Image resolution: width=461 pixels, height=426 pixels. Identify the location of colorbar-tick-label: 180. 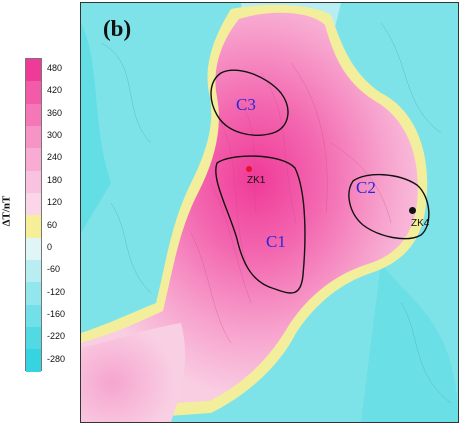
(55, 179).